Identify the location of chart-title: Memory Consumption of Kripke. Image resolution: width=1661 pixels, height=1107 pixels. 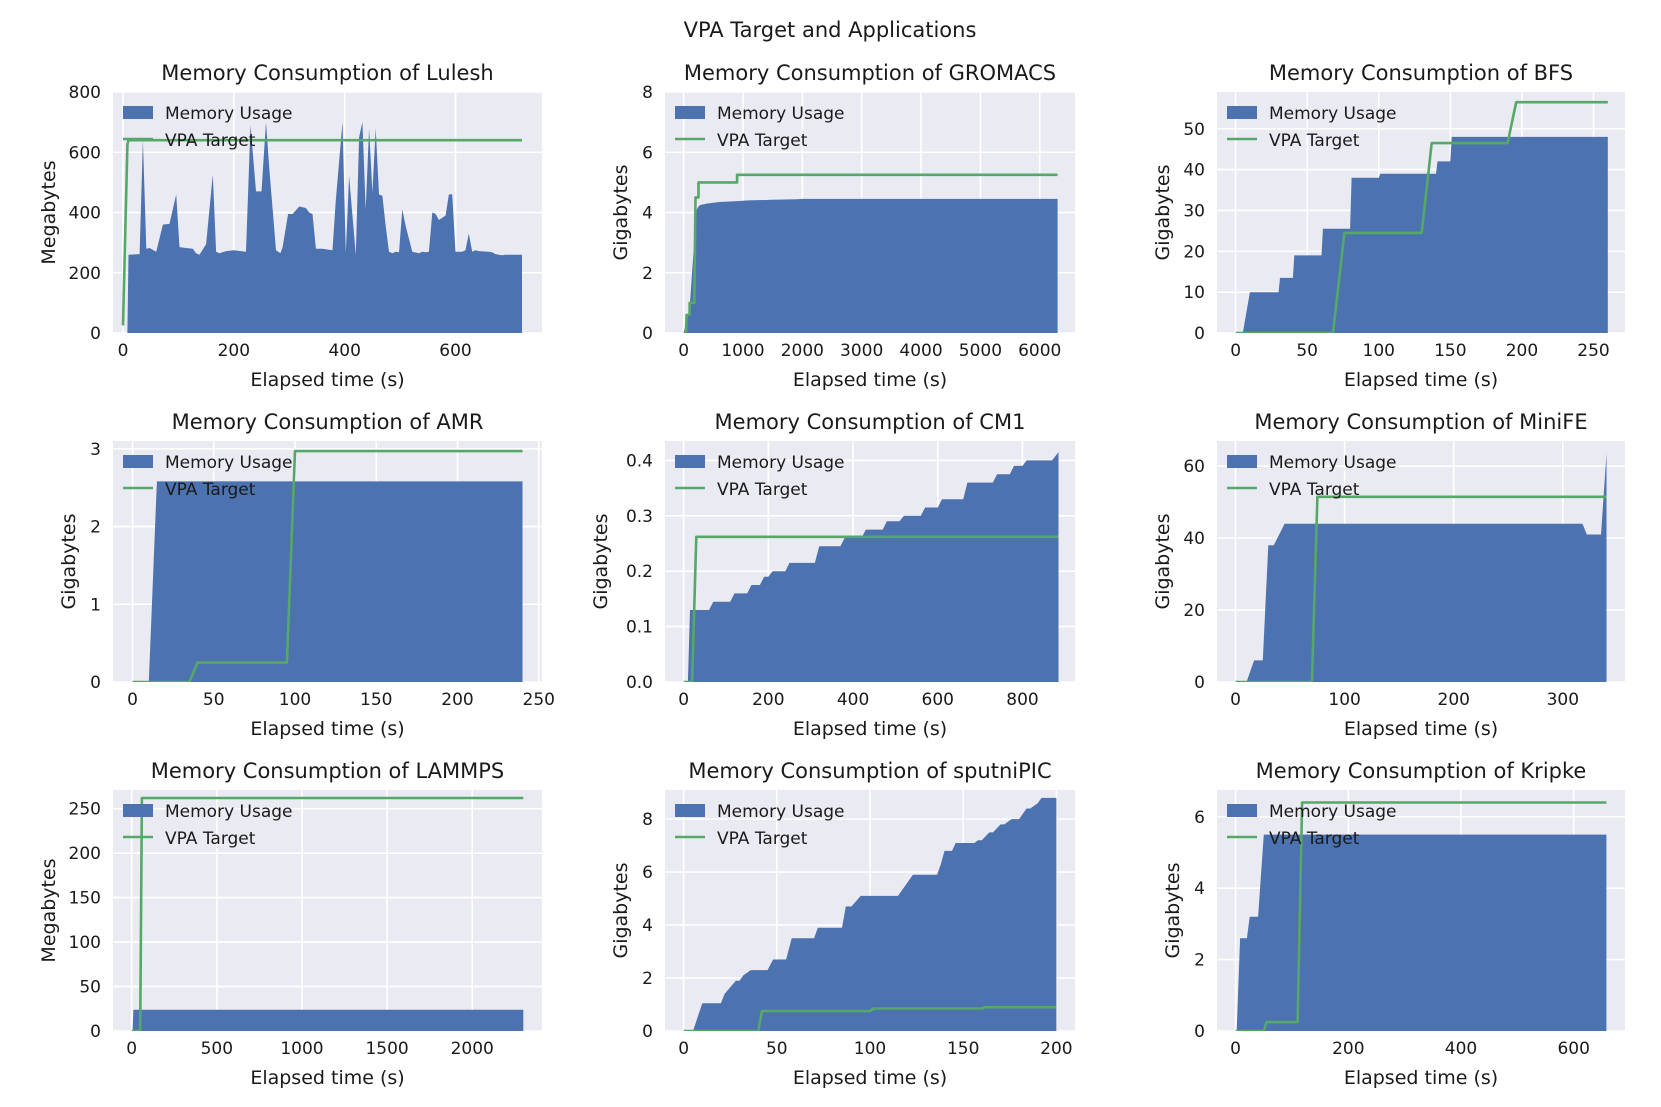
(1421, 771).